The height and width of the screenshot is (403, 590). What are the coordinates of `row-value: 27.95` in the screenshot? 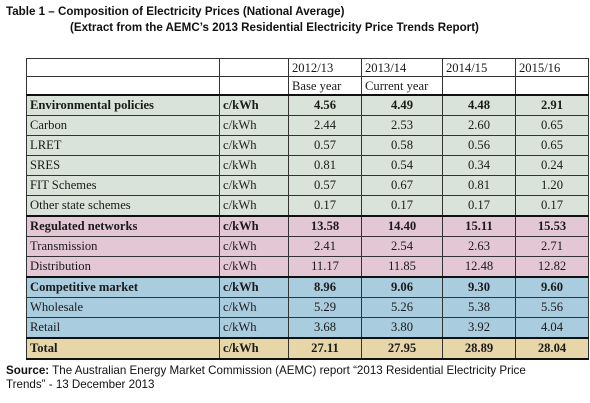 It's located at (402, 348).